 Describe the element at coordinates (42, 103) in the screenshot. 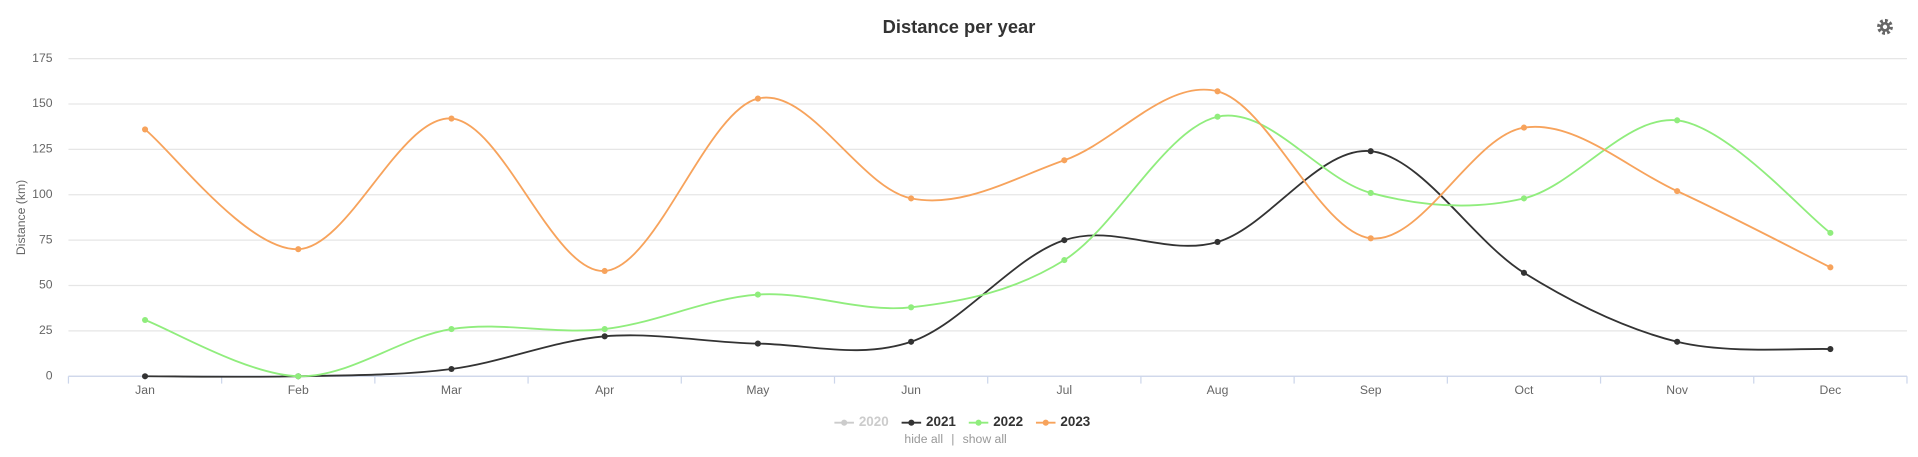

I see `y-tick-label: 150` at that location.